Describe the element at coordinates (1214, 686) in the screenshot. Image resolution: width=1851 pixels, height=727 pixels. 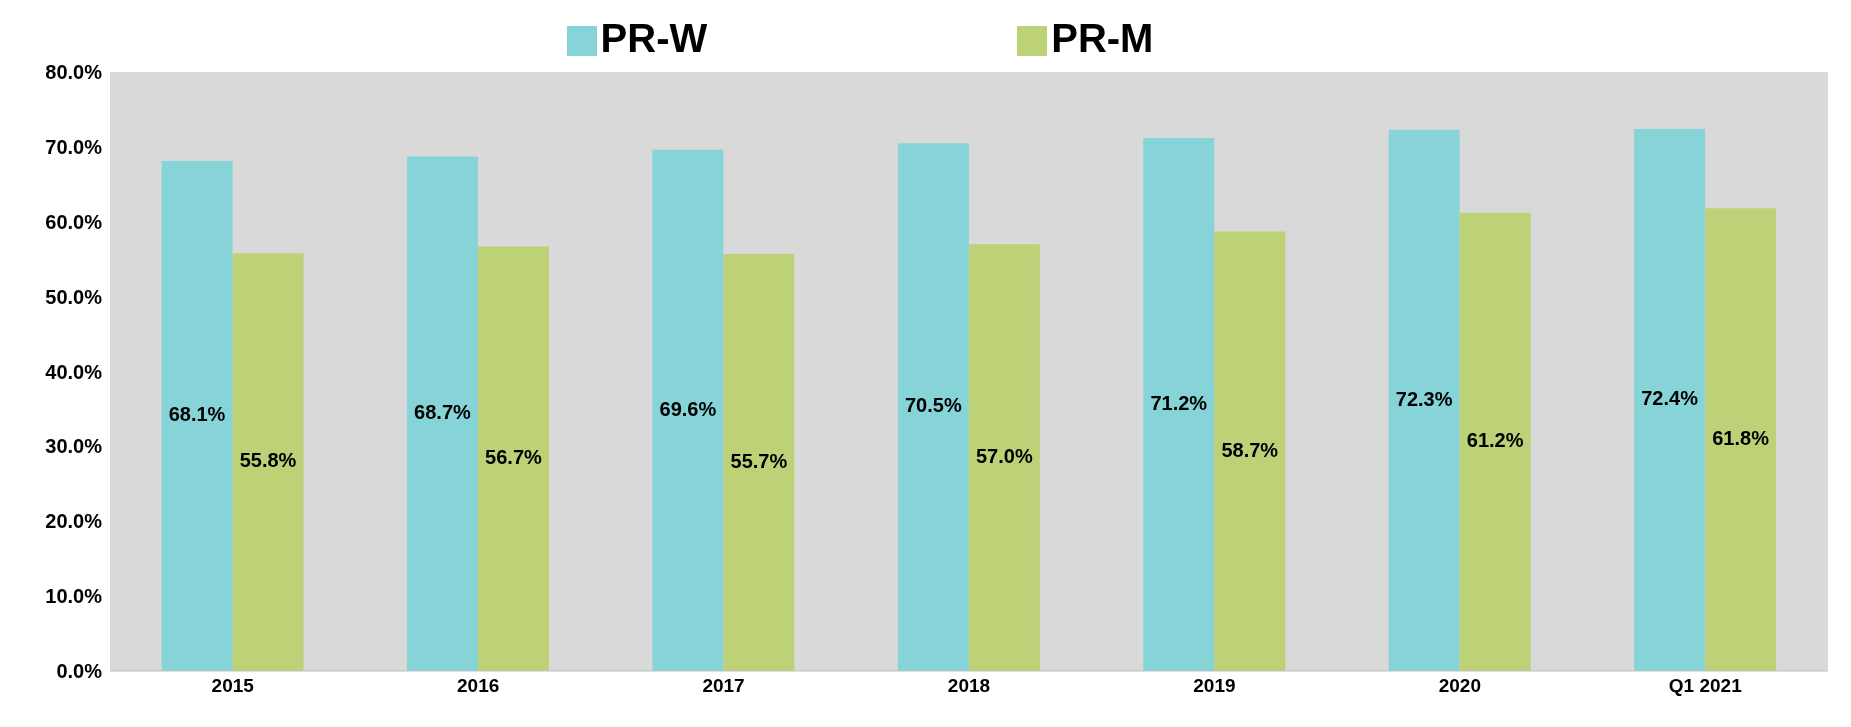
I see `x-tick-label: 2019` at that location.